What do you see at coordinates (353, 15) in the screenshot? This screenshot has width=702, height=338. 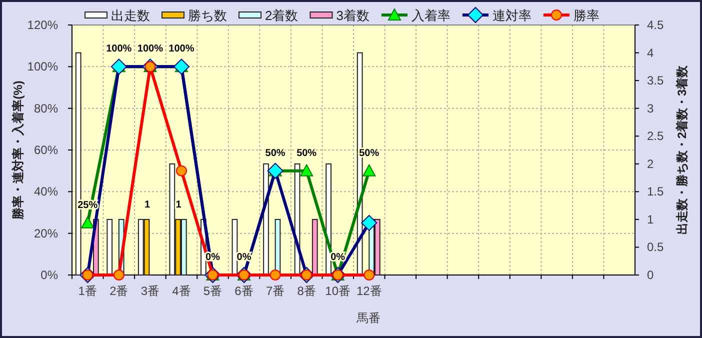 I see `legend-label: 3着数` at bounding box center [353, 15].